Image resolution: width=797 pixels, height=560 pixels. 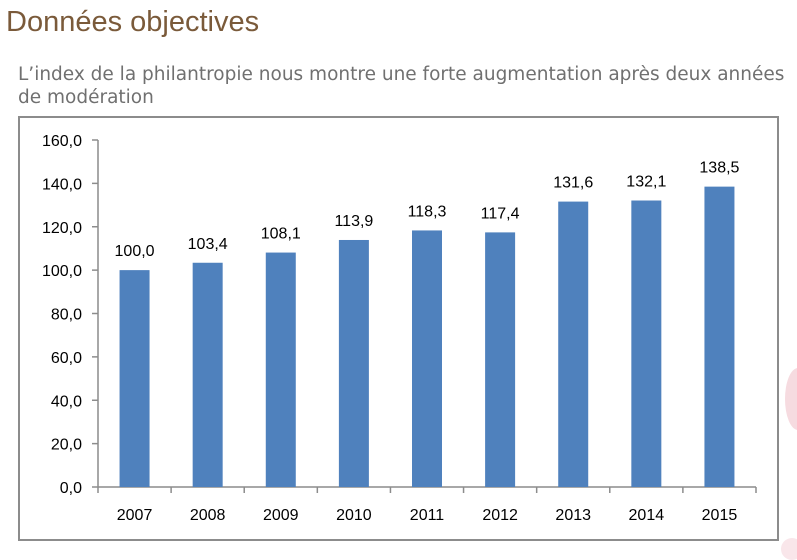 What do you see at coordinates (500, 213) in the screenshot?
I see `data-label: 117,4` at bounding box center [500, 213].